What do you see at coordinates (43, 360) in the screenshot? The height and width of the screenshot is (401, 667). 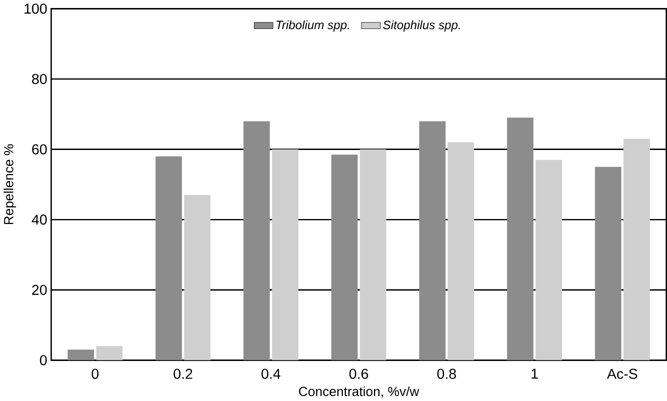 I see `y-tick-label: 0` at bounding box center [43, 360].